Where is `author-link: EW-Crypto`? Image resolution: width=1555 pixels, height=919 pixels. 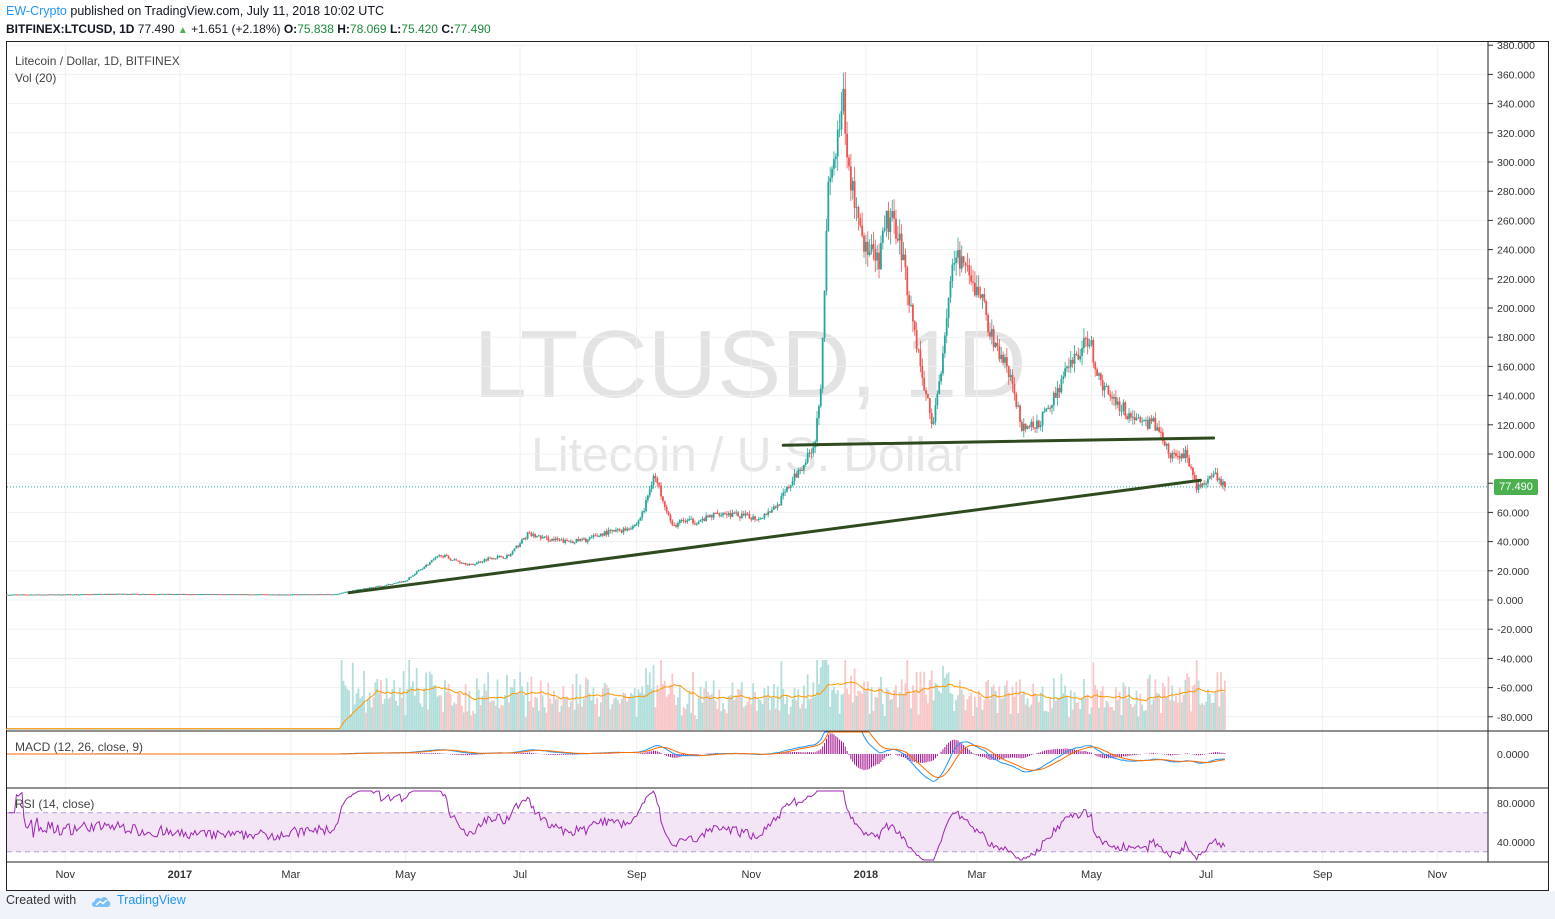
author-link: EW-Crypto is located at coordinates (36, 11).